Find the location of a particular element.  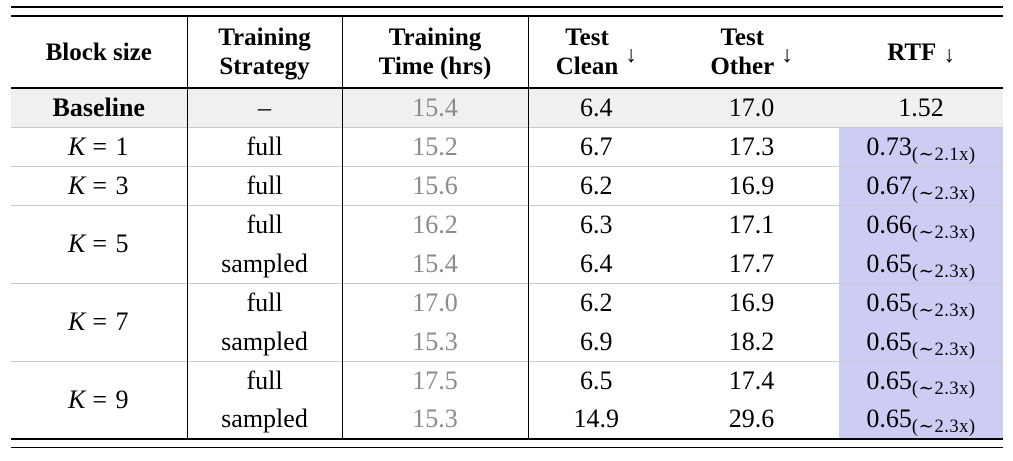

two-line-label: Training Strategy is located at coordinates (265, 52).